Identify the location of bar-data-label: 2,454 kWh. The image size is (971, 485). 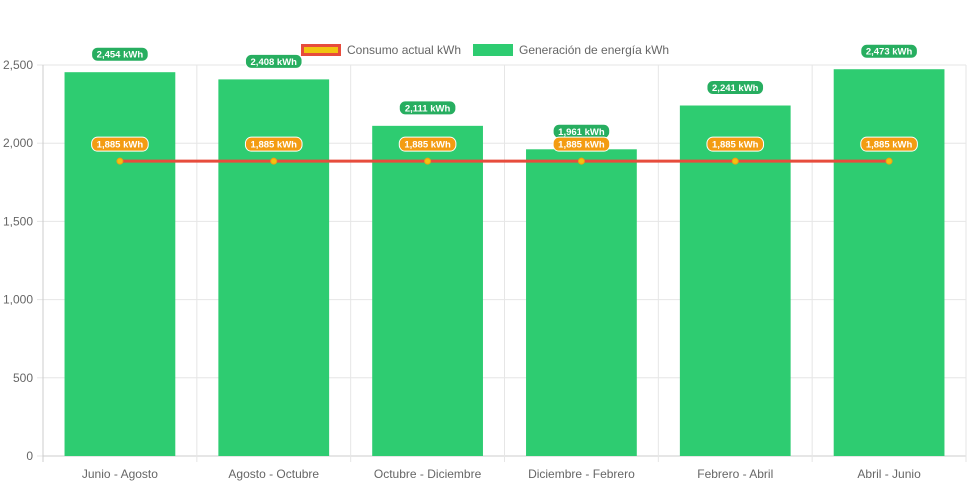
(120, 54).